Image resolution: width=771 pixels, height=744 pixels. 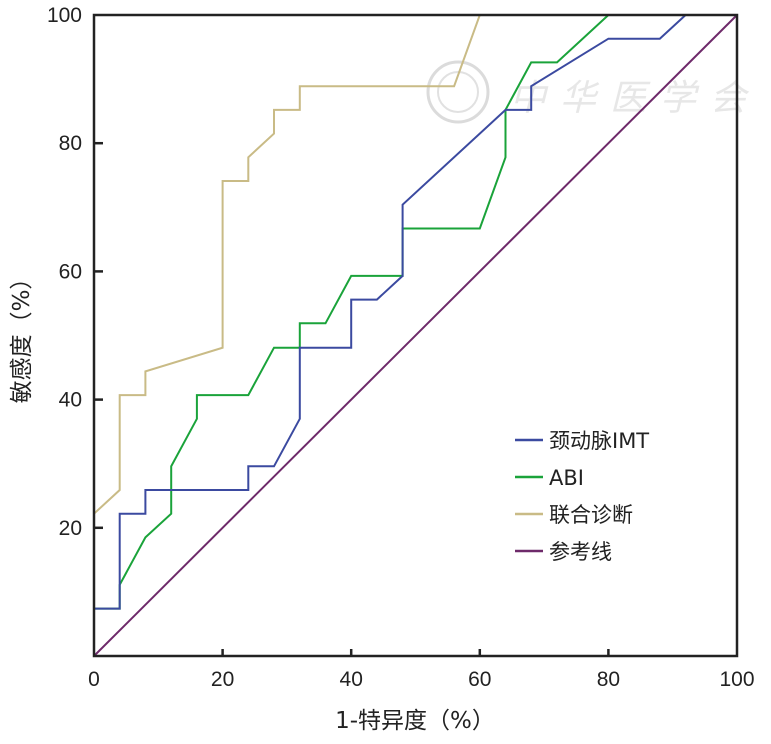 I want to click on watermark: 中华医学会, so click(x=593, y=92).